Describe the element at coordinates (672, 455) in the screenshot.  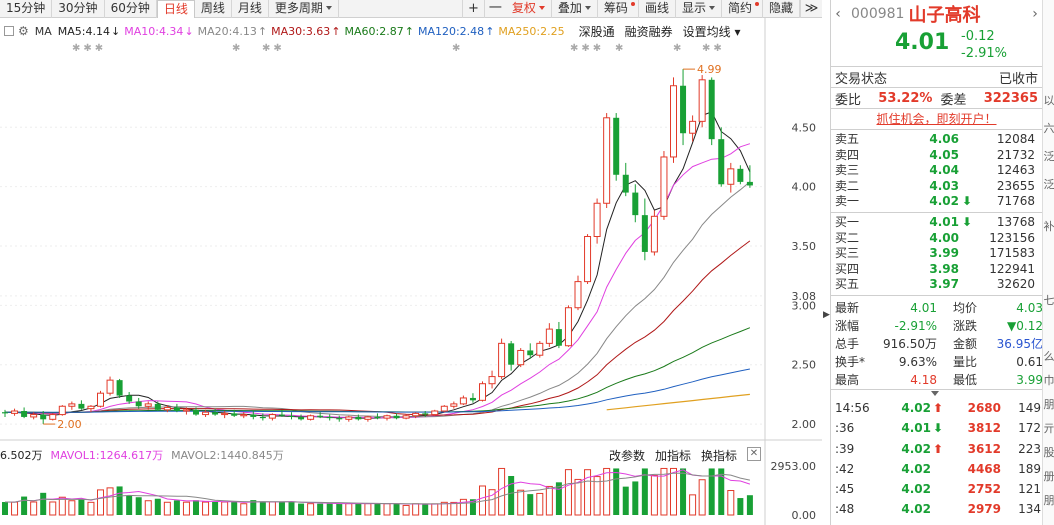
I see `add-indicator-button: 加指标` at that location.